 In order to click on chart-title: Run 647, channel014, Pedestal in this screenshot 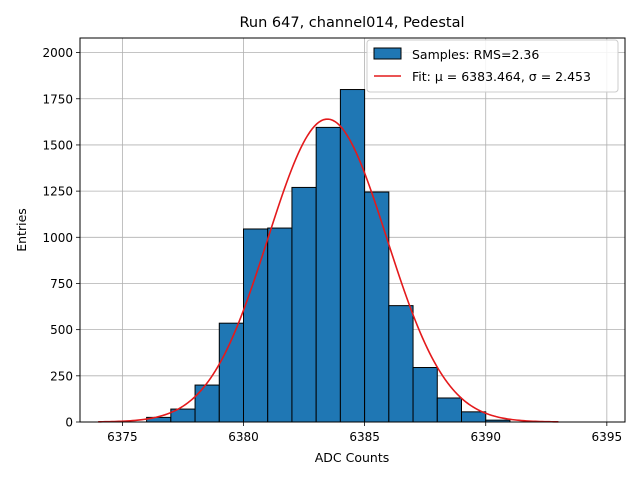, I will do `click(351, 23)`.